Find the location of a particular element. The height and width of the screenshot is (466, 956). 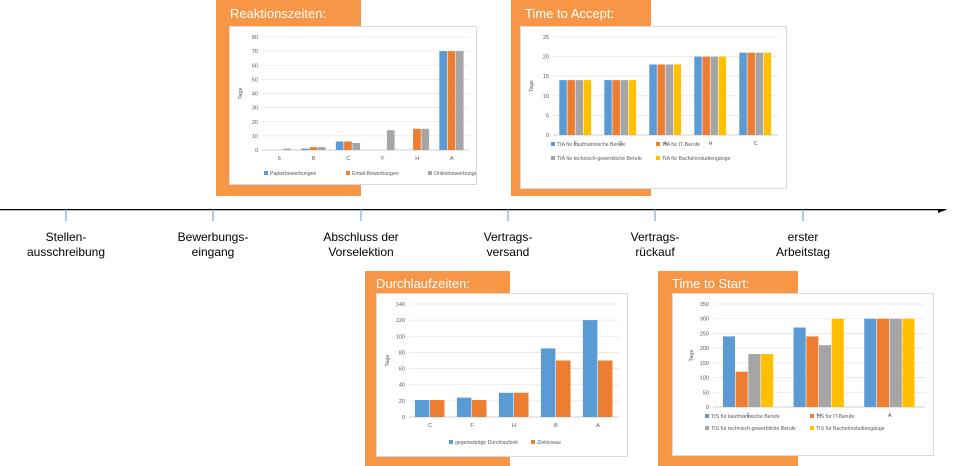

y-tick-label: 80 is located at coordinates (402, 353).